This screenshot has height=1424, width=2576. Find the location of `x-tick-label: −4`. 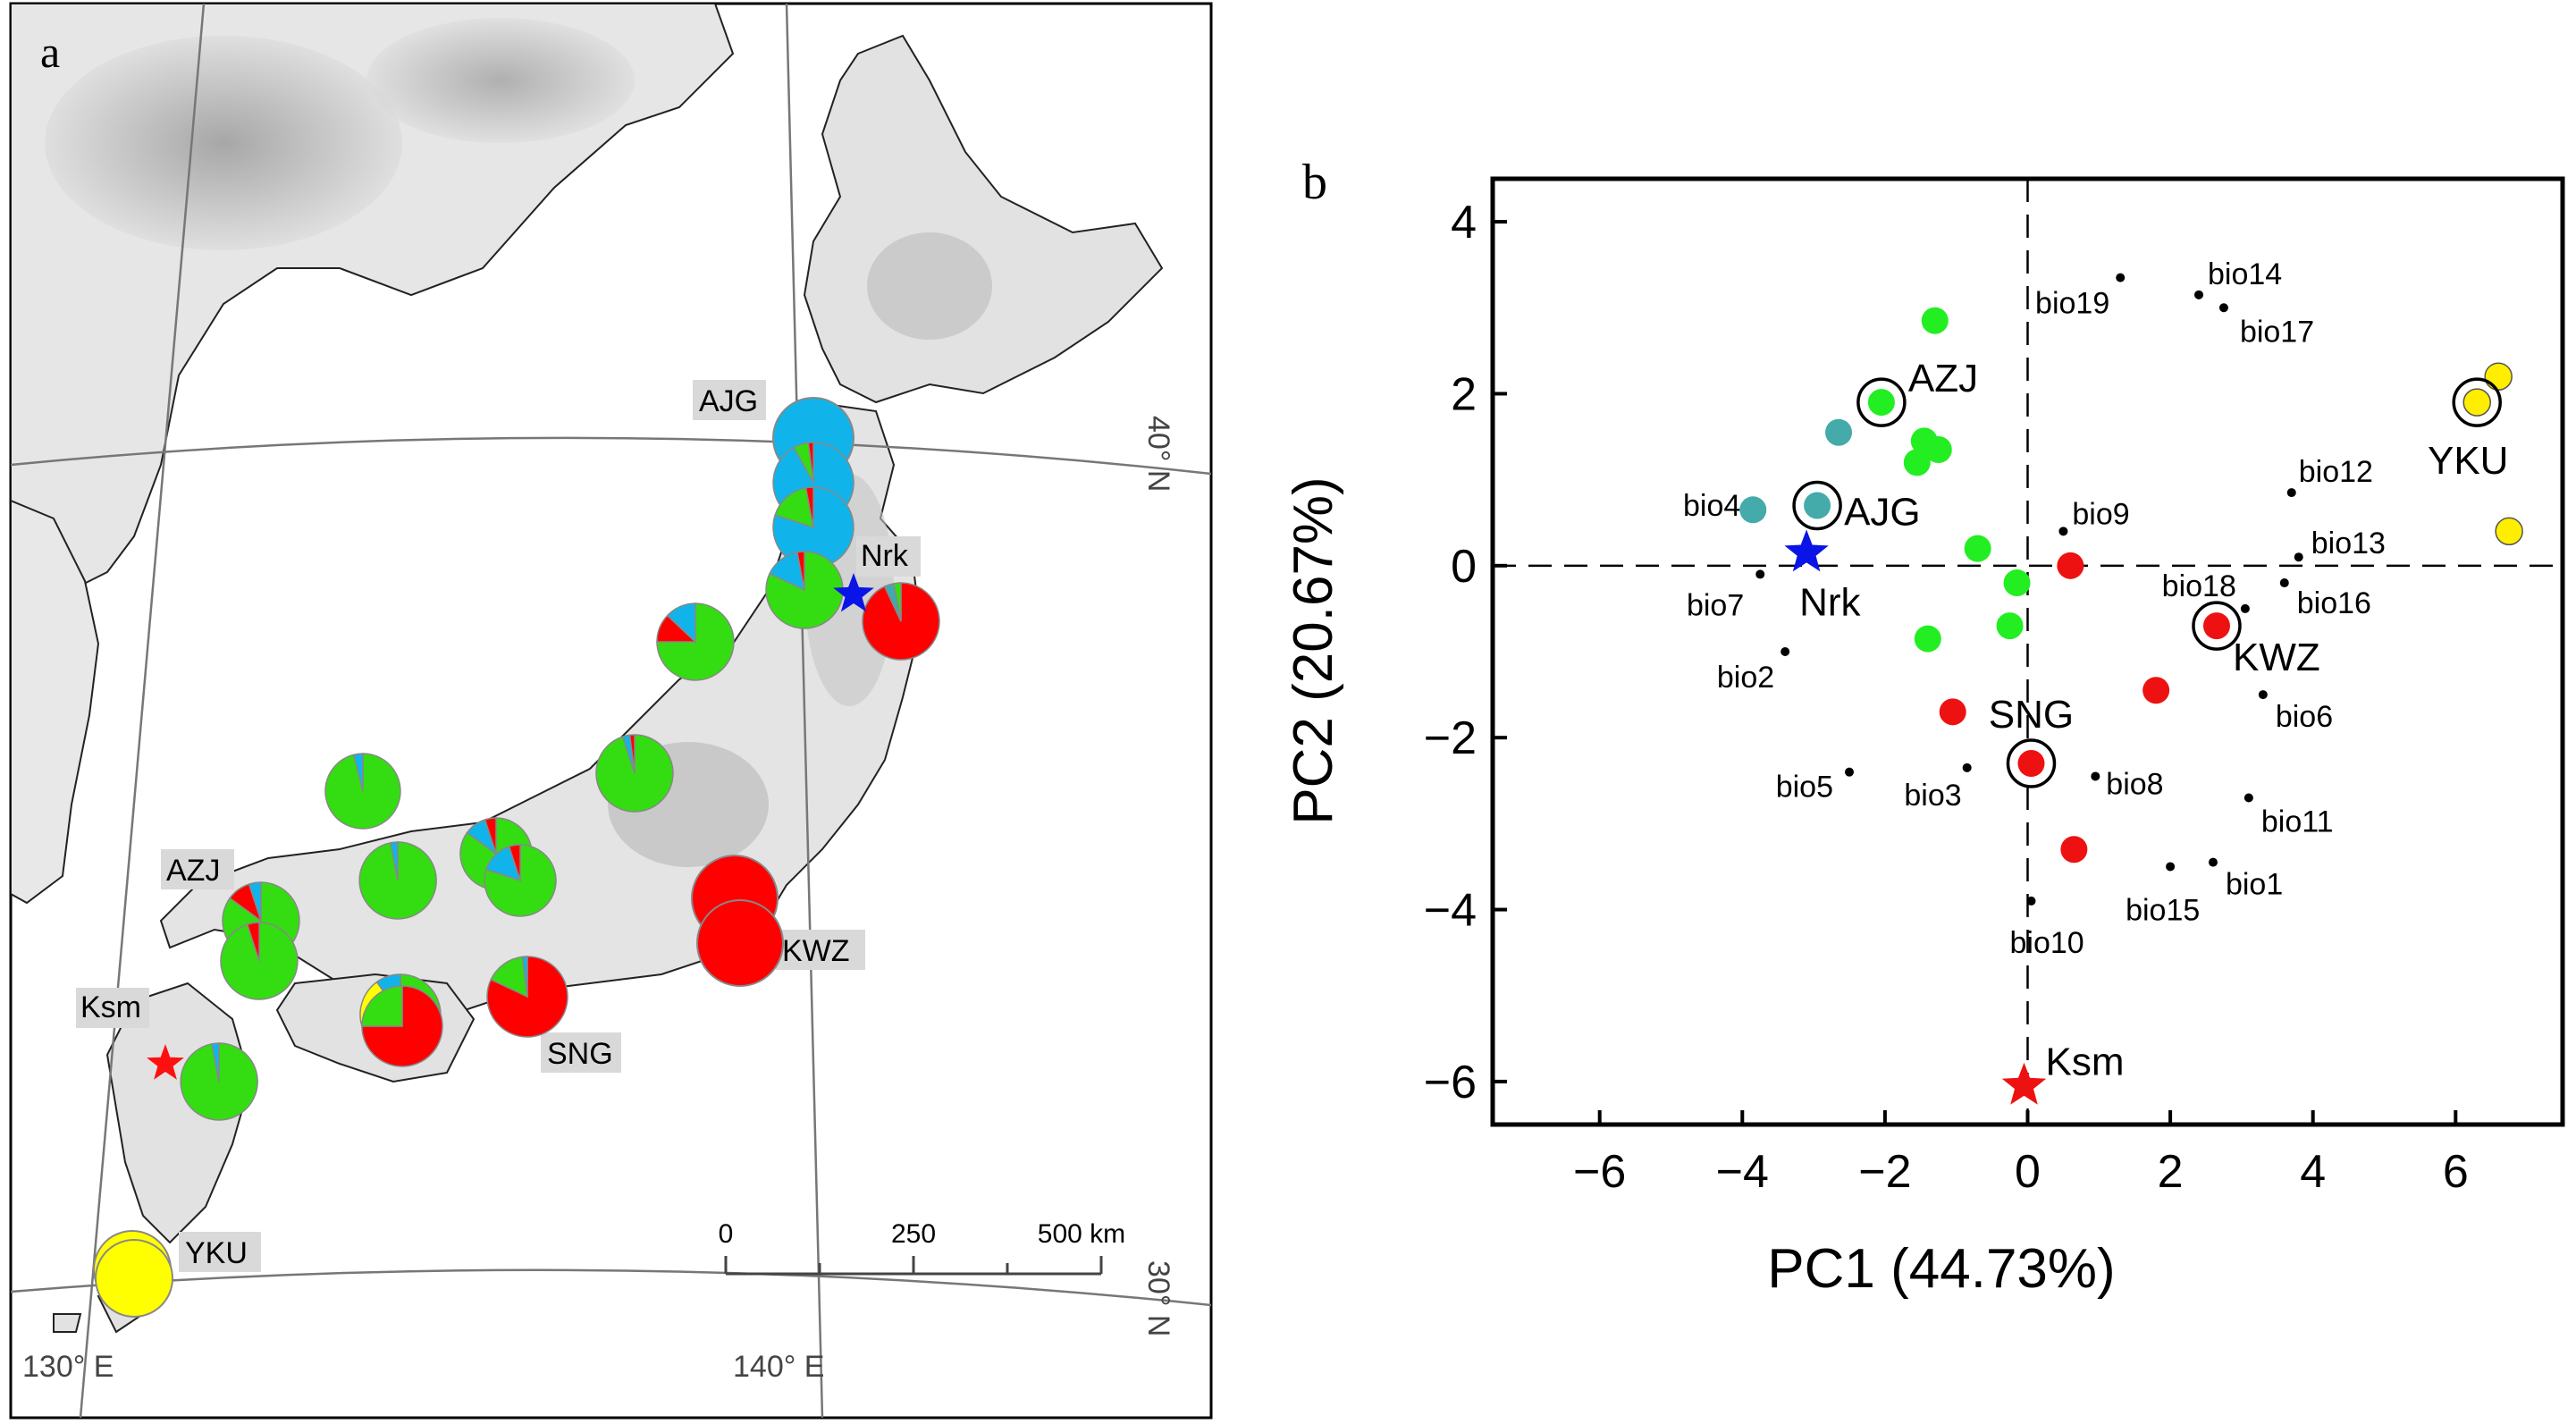

x-tick-label: −4 is located at coordinates (1743, 1172).